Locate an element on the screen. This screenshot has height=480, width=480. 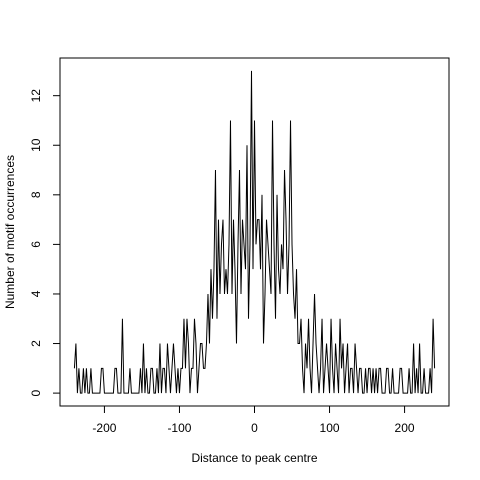
x-tick-label: 200 is located at coordinates (405, 428).